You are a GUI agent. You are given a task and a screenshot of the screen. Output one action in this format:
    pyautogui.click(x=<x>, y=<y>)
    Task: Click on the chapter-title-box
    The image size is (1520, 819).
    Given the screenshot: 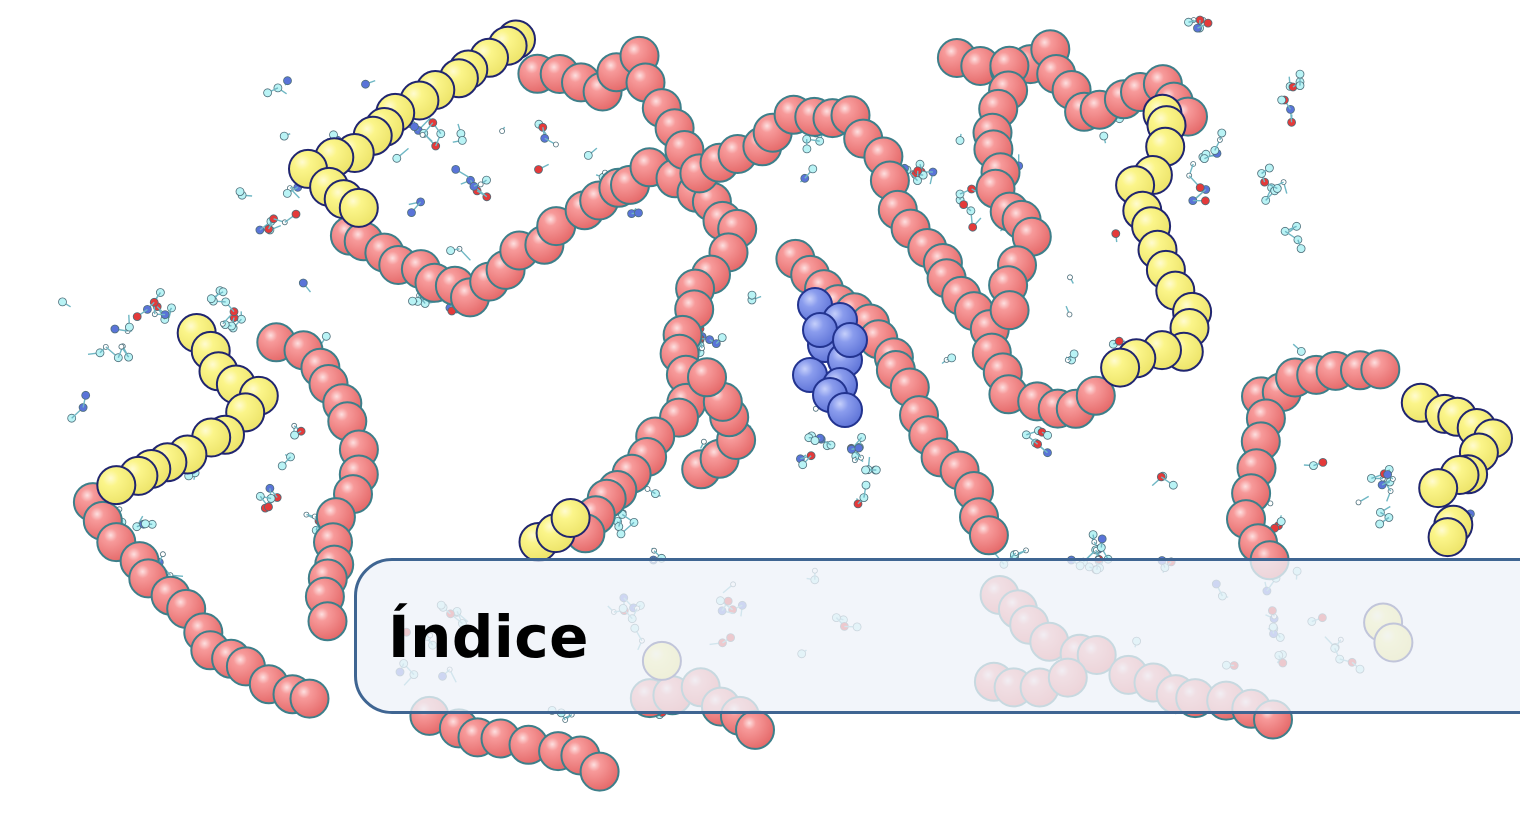 What is the action you would take?
    pyautogui.click(x=937, y=636)
    